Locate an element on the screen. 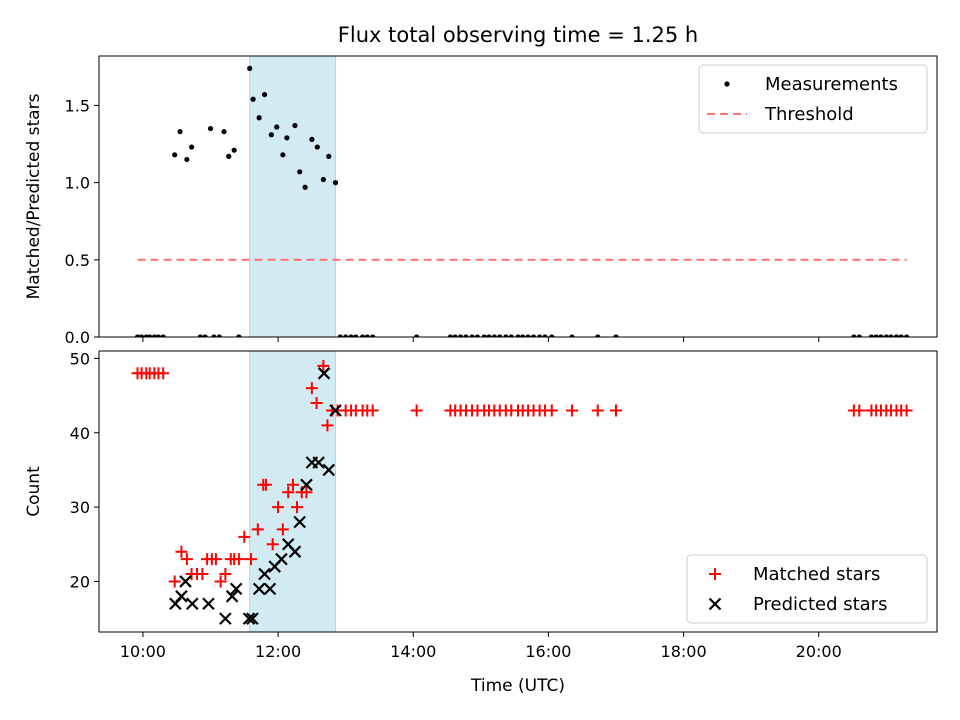 Image resolution: width=960 pixels, height=720 pixels. legend-marker-predicted is located at coordinates (715, 604).